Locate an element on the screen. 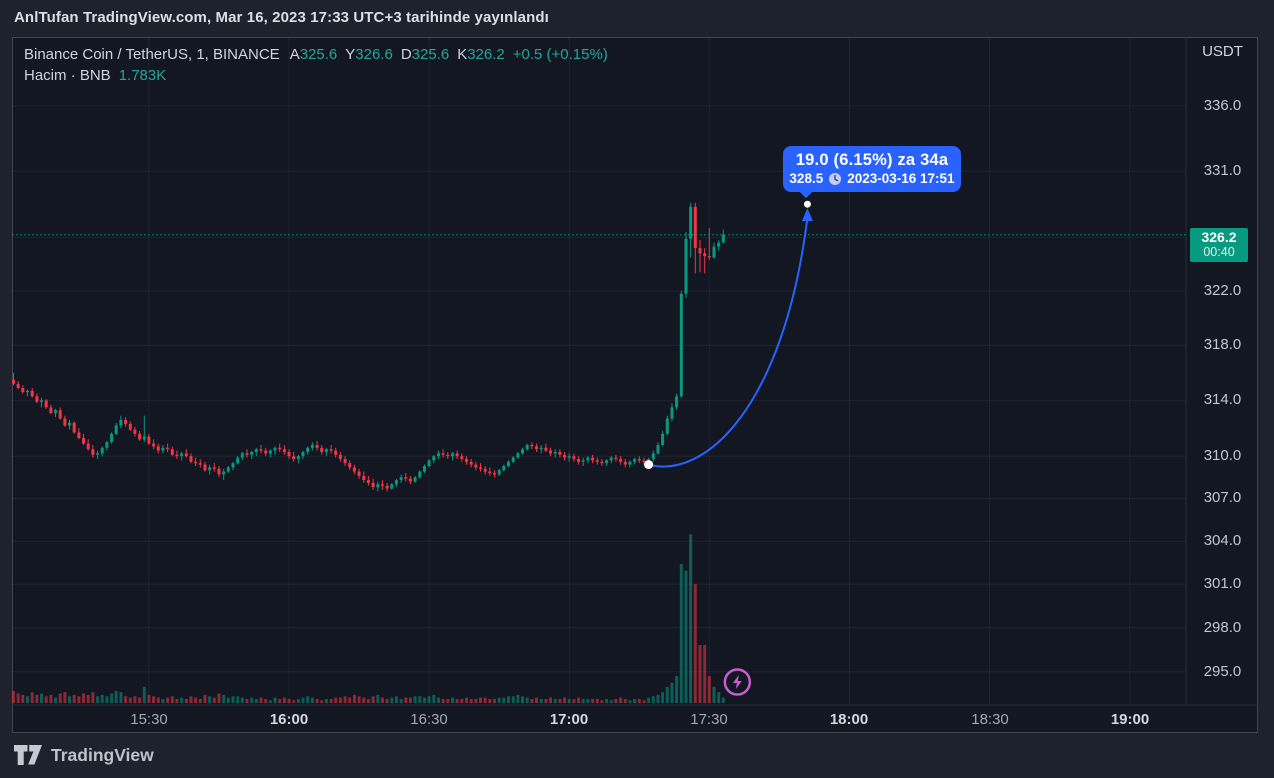  symbol-title: Binance Coin / TetherUS, 1, BINANCE is located at coordinates (152, 54).